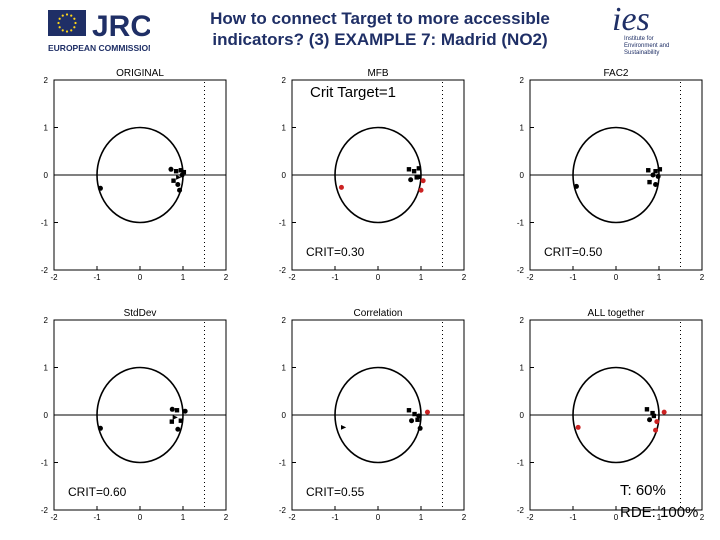 This screenshot has height=540, width=720. Describe the element at coordinates (135, 175) in the screenshot. I see `scatter-chart: -2 -1 0 1 2 2 1 0 -1 -2 ORIGINAL` at that location.